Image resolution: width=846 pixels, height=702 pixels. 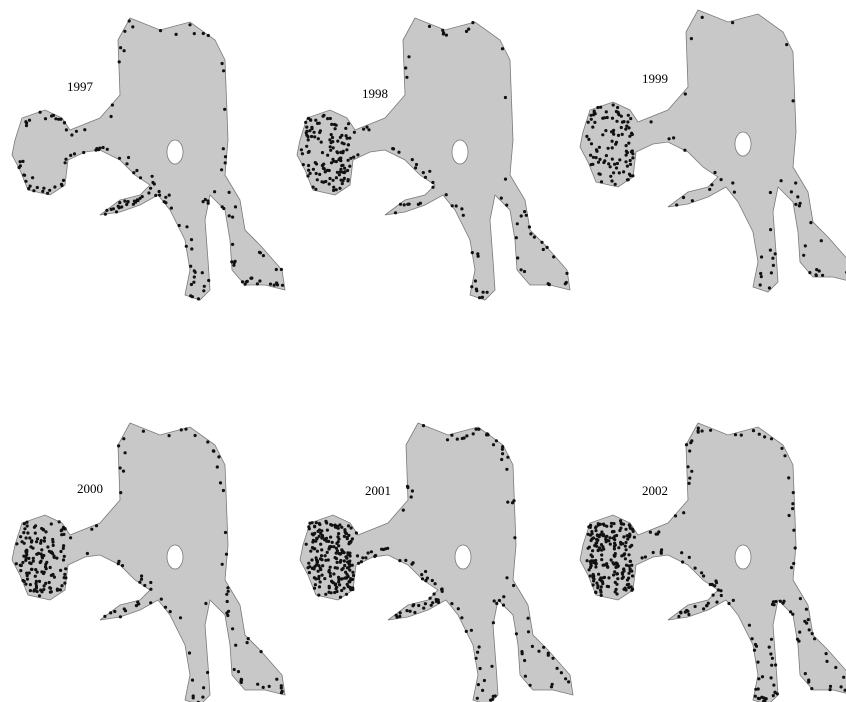 I want to click on year-label: 2000, so click(x=90, y=488).